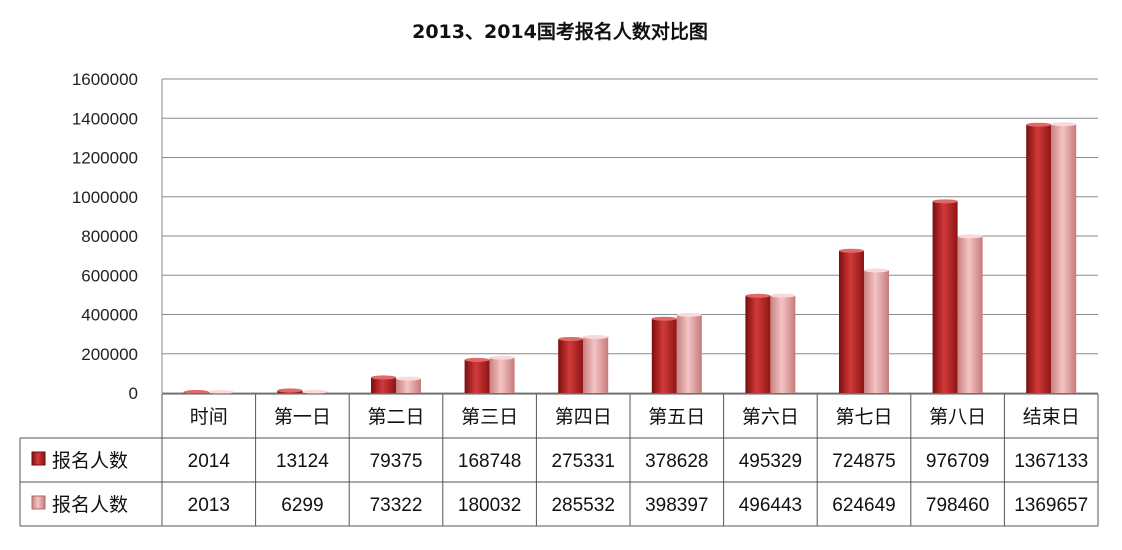  I want to click on data-label-2014: 168748, so click(489, 461).